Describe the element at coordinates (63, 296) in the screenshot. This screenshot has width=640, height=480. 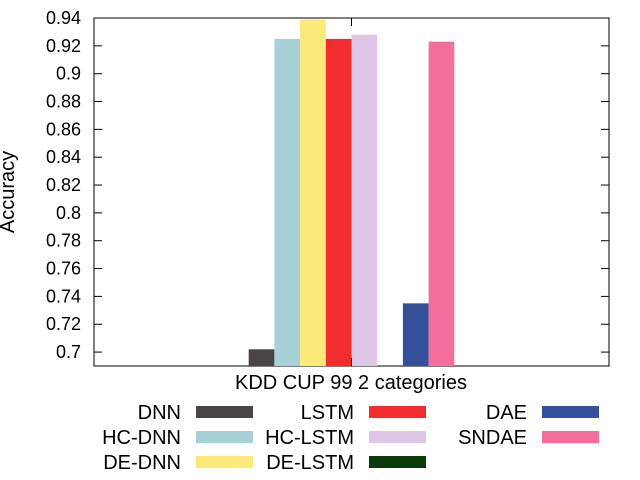
I see `y-tick-label: 0.74` at that location.